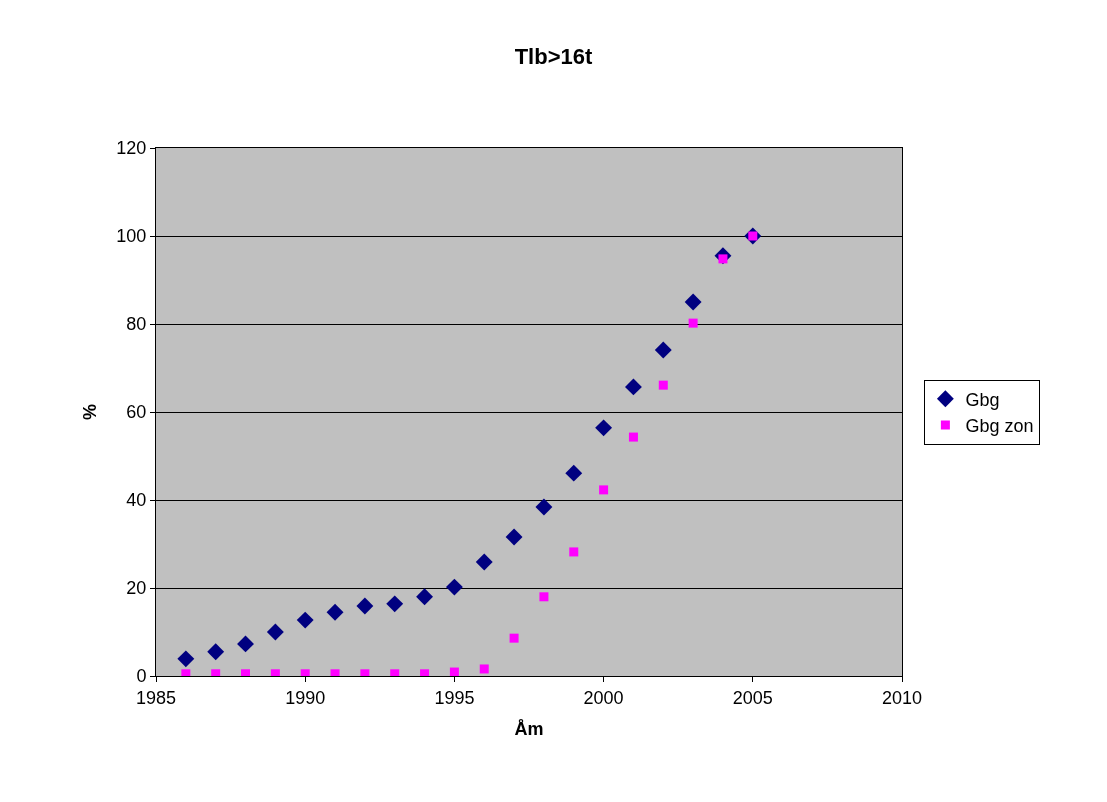 The height and width of the screenshot is (802, 1107). What do you see at coordinates (999, 426) in the screenshot?
I see `legend-label: Gbg zon` at bounding box center [999, 426].